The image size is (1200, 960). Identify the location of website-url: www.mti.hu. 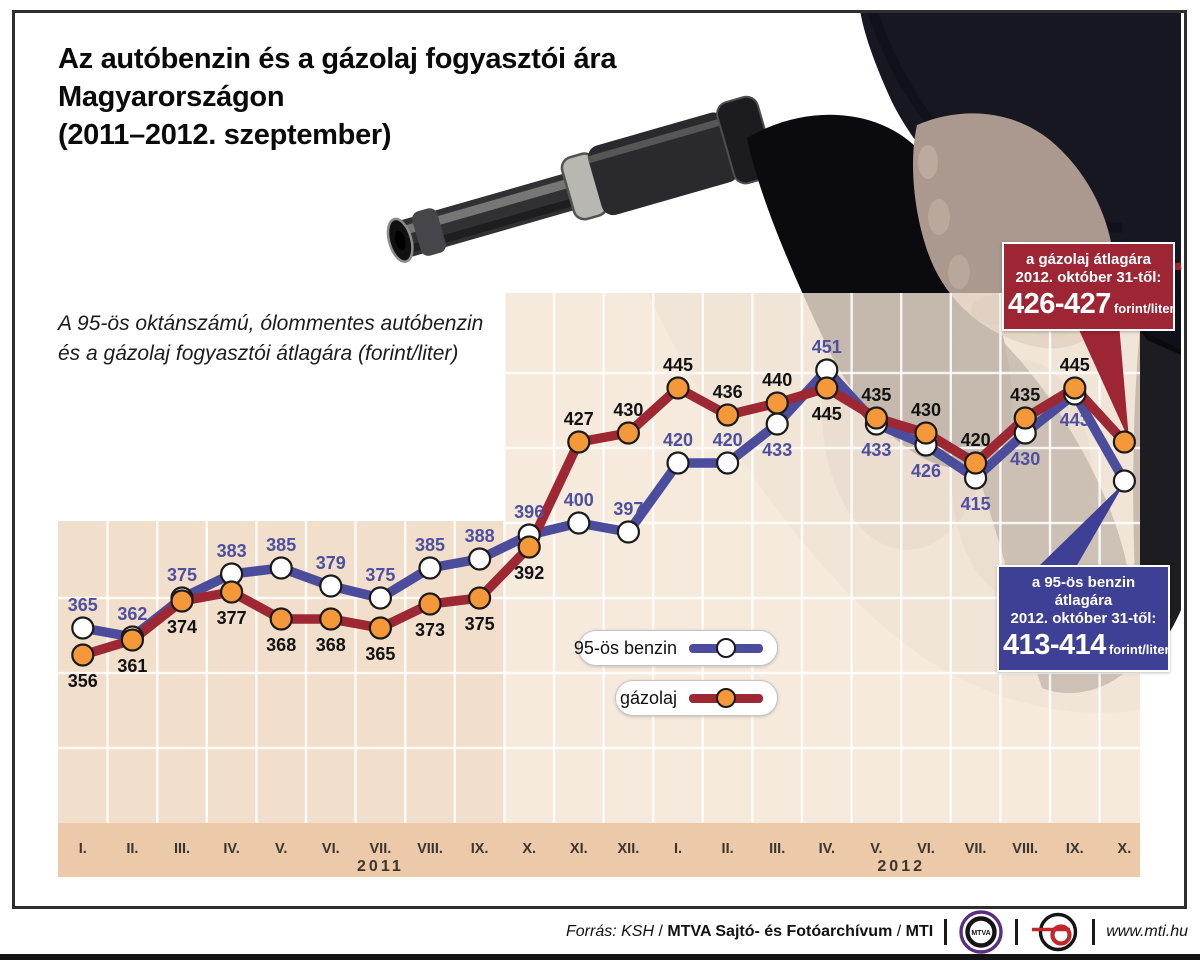
(1147, 931).